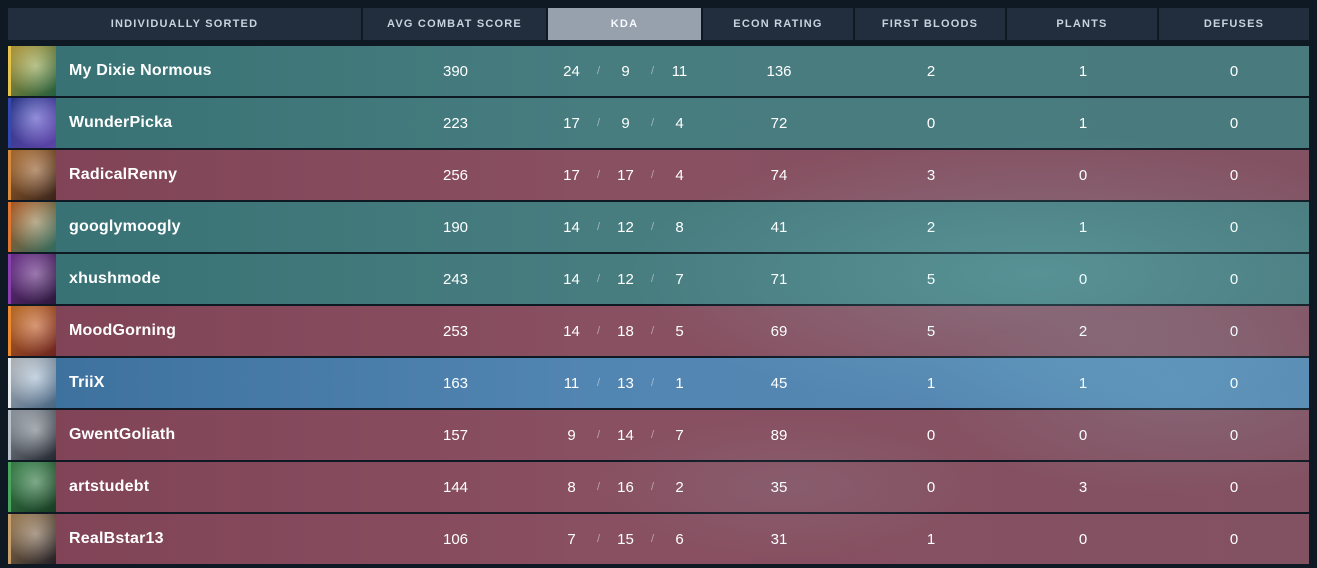 This screenshot has width=1317, height=568. I want to click on player-row: artstudebt 144 8 / 16 / 2 35 0 3 0, so click(658, 487).